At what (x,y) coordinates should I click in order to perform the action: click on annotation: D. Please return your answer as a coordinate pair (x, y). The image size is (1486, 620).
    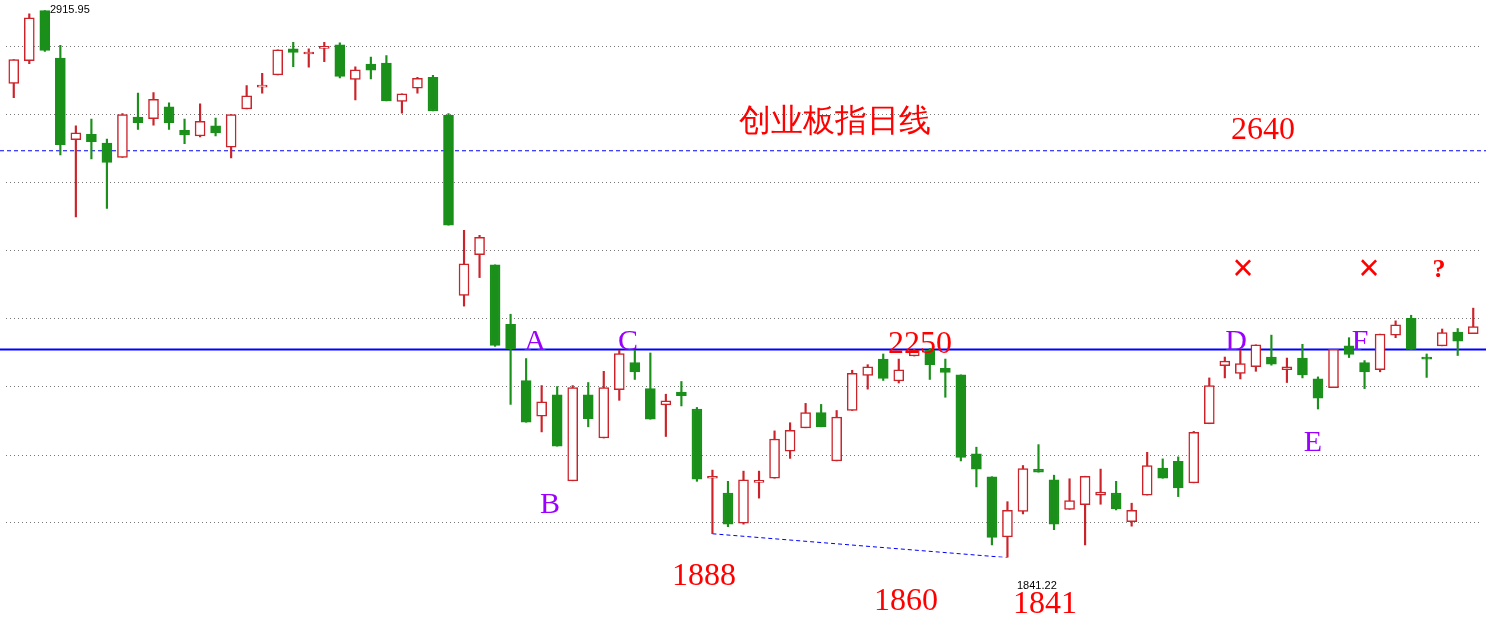
    Looking at the image, I should click on (1236, 339).